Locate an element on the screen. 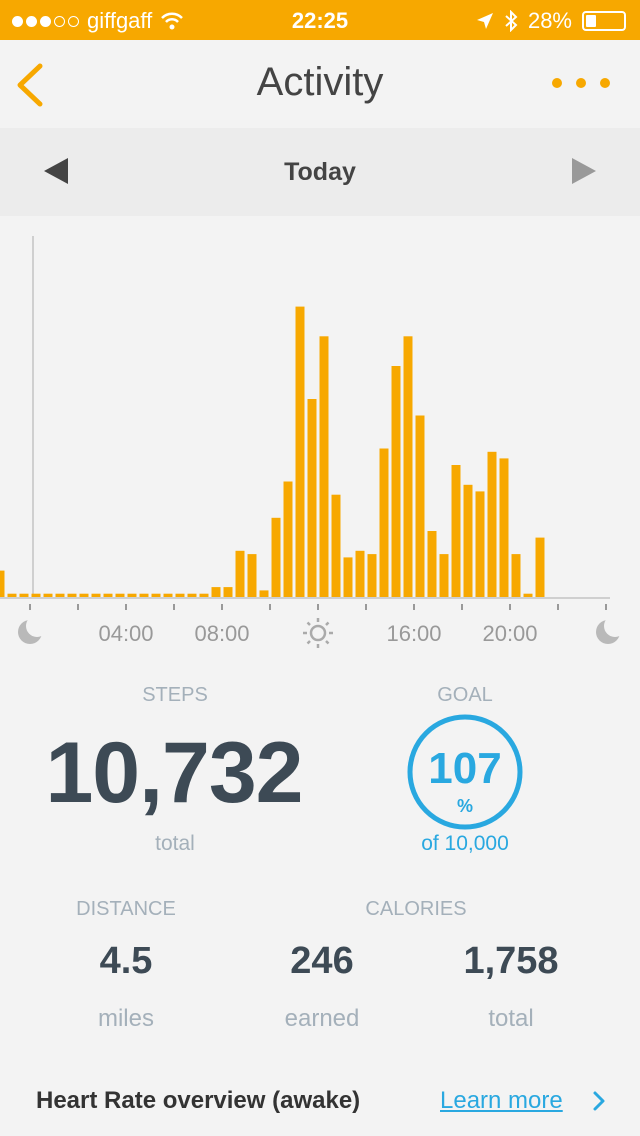 The width and height of the screenshot is (640, 1136). goal-progress-arc is located at coordinates (465, 772).